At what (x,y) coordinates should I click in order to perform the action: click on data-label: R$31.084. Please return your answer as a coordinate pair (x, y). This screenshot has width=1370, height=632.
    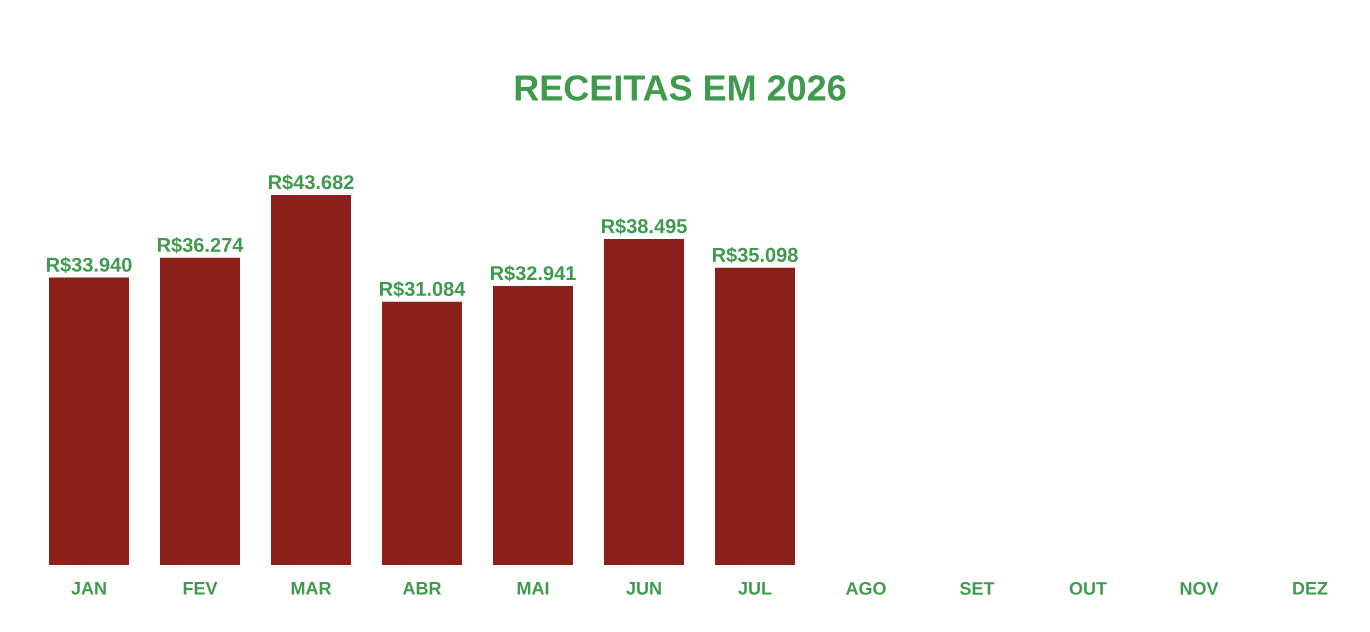
    Looking at the image, I should click on (422, 289).